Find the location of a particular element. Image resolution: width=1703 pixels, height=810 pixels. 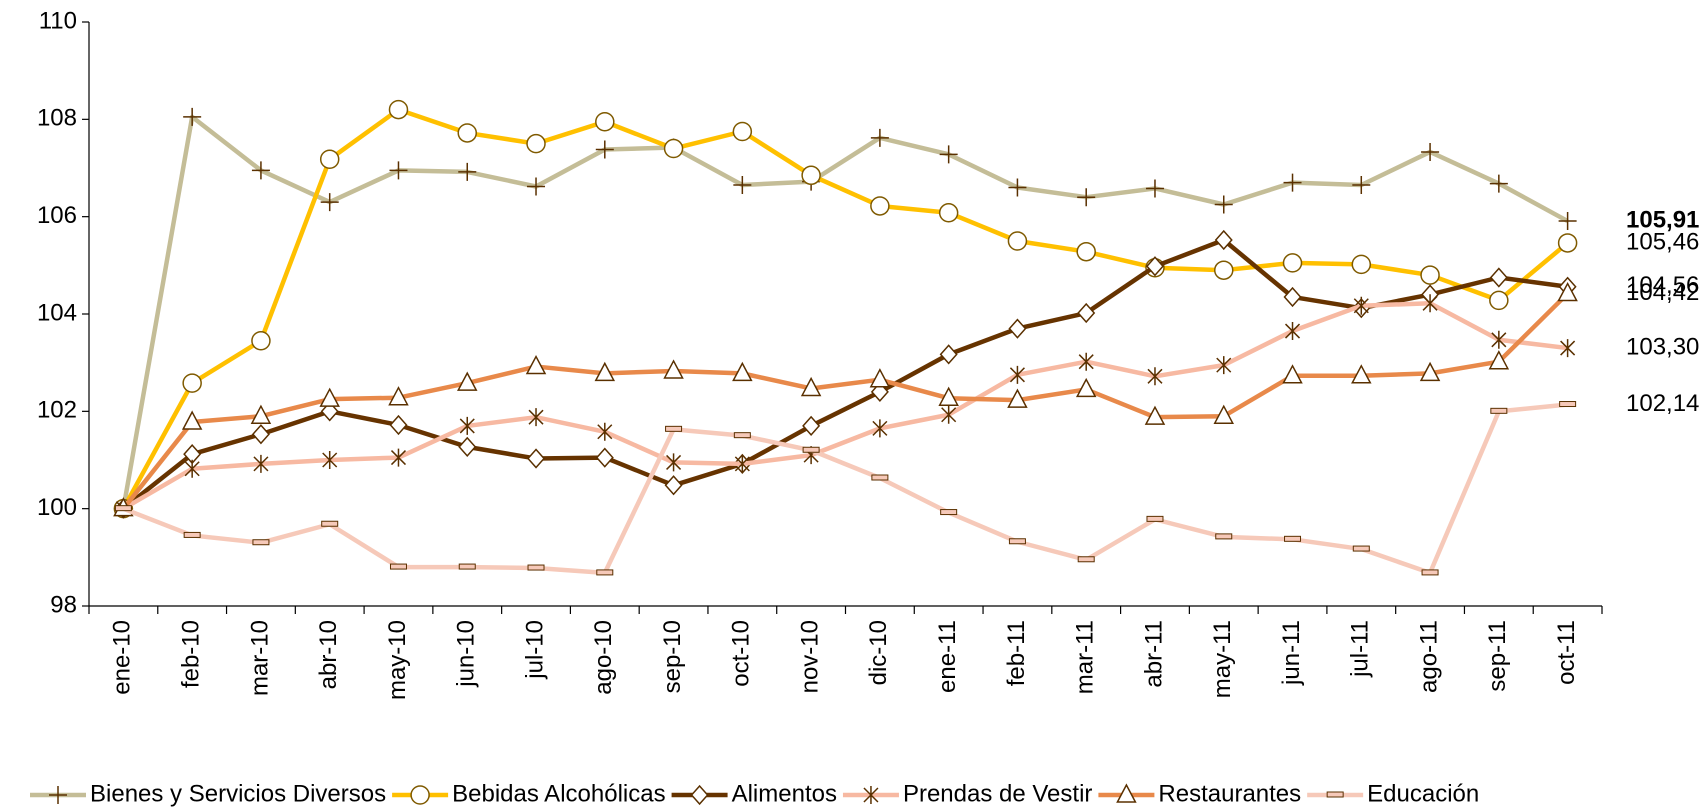

y-tick-label: 98 is located at coordinates (63, 604).